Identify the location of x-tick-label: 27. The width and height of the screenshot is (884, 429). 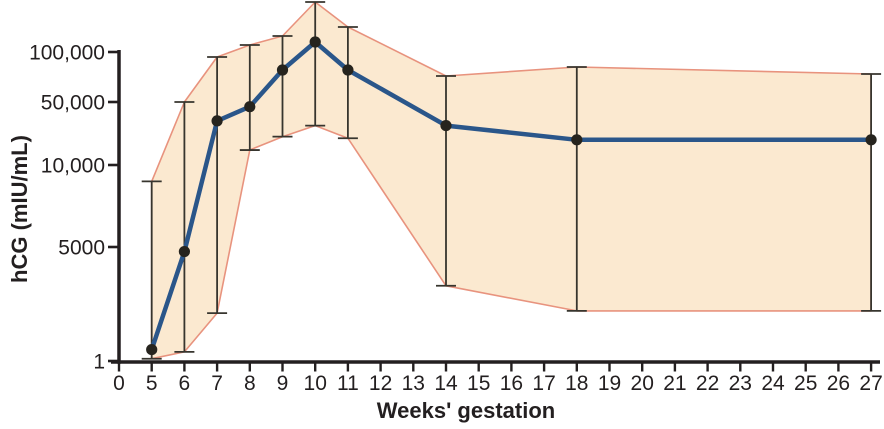
(870, 383).